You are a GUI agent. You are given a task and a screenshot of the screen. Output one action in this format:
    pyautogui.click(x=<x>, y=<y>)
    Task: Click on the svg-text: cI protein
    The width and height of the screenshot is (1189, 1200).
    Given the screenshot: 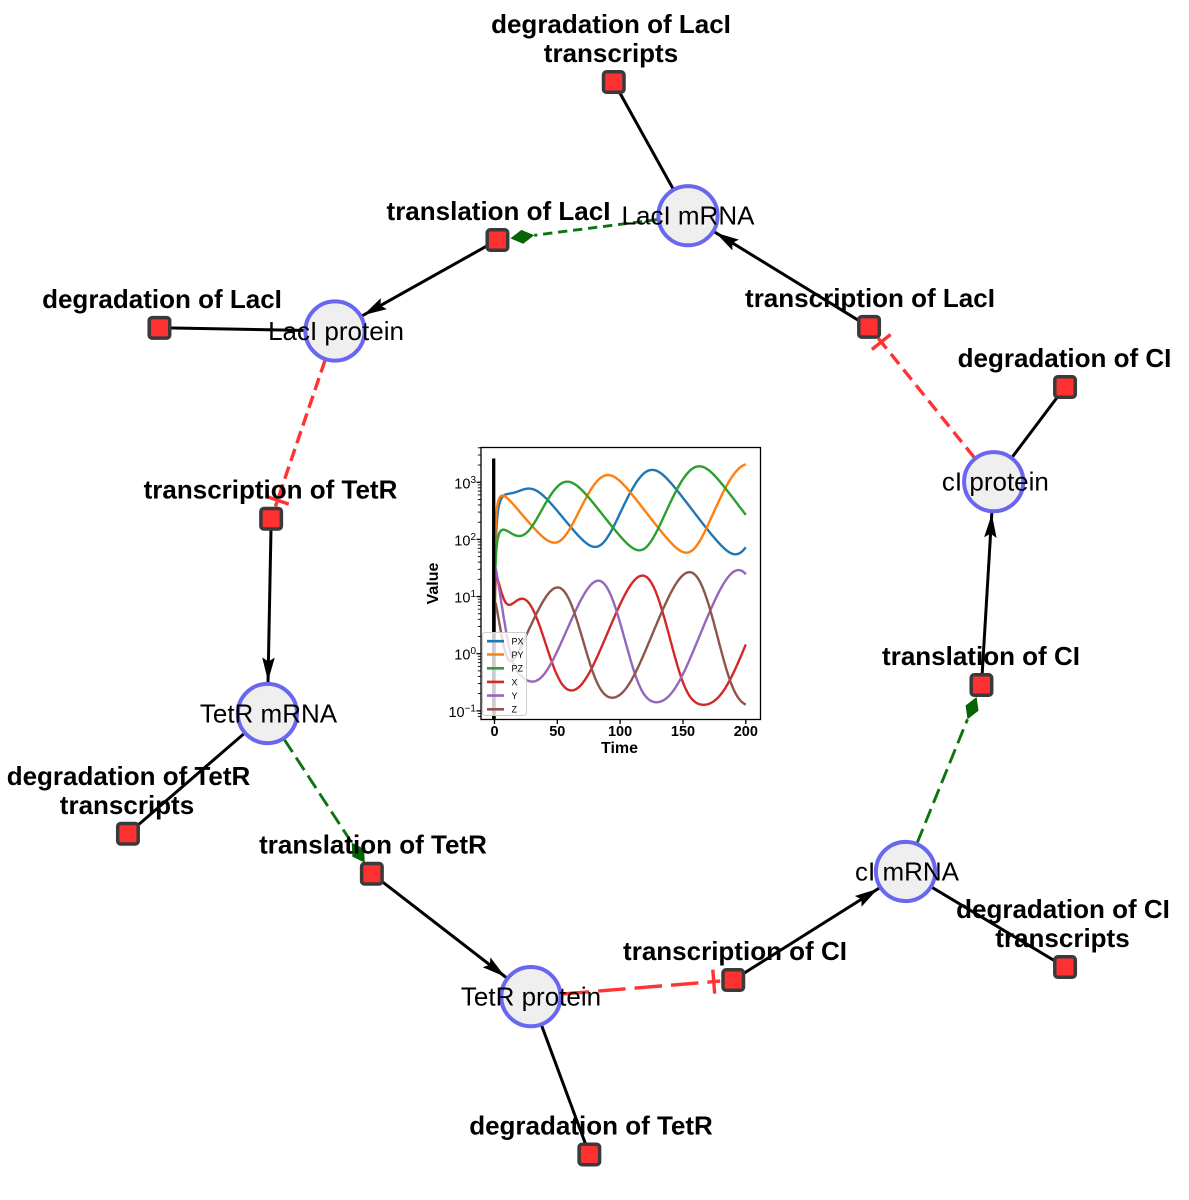 What is the action you would take?
    pyautogui.click(x=995, y=482)
    